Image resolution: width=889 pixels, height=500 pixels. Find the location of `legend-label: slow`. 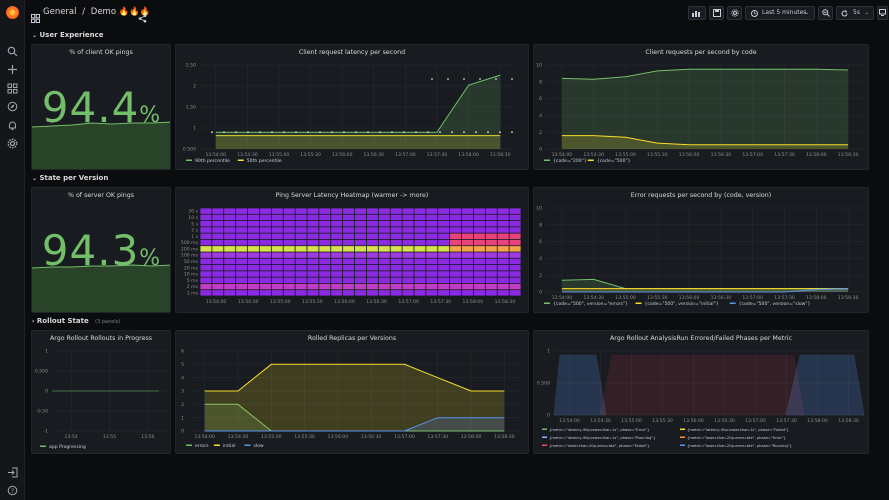

legend-label: slow is located at coordinates (258, 446).